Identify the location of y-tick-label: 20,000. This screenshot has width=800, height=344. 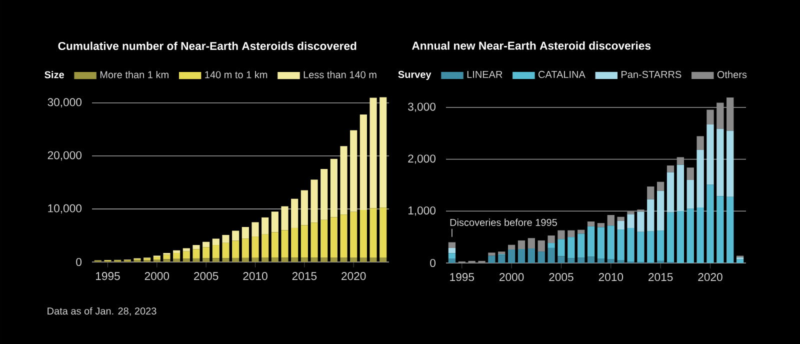
(65, 156).